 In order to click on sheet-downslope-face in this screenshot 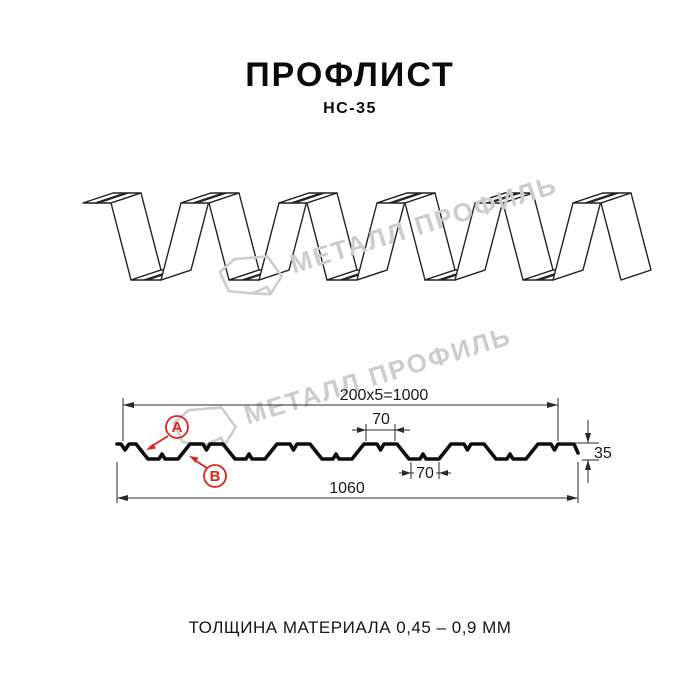, I will do `click(626, 236)`.